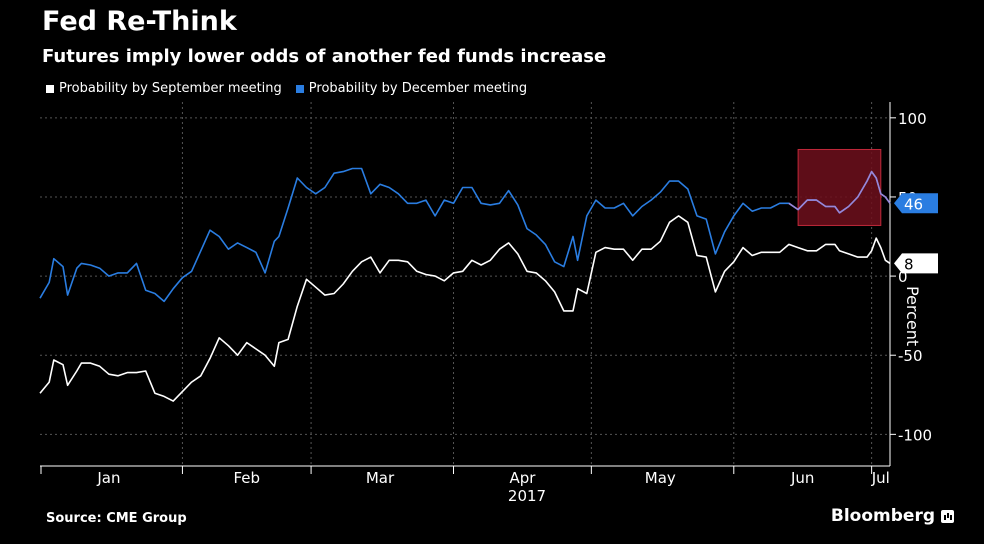  Describe the element at coordinates (522, 478) in the screenshot. I see `x-tick-label: Apr` at that location.